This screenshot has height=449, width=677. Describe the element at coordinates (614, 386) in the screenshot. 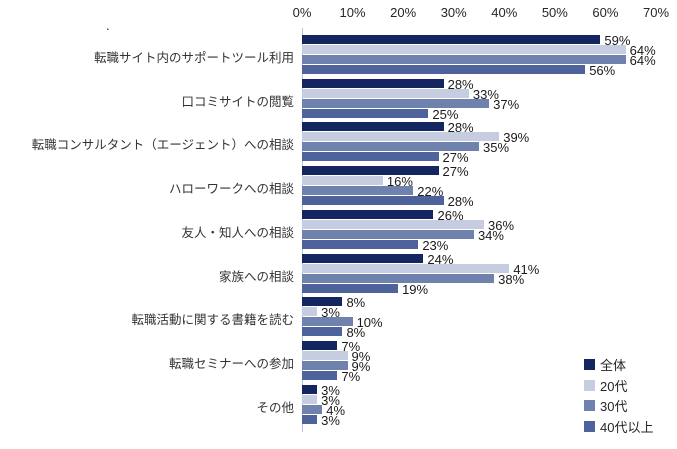

I see `legend-label: 20代` at that location.